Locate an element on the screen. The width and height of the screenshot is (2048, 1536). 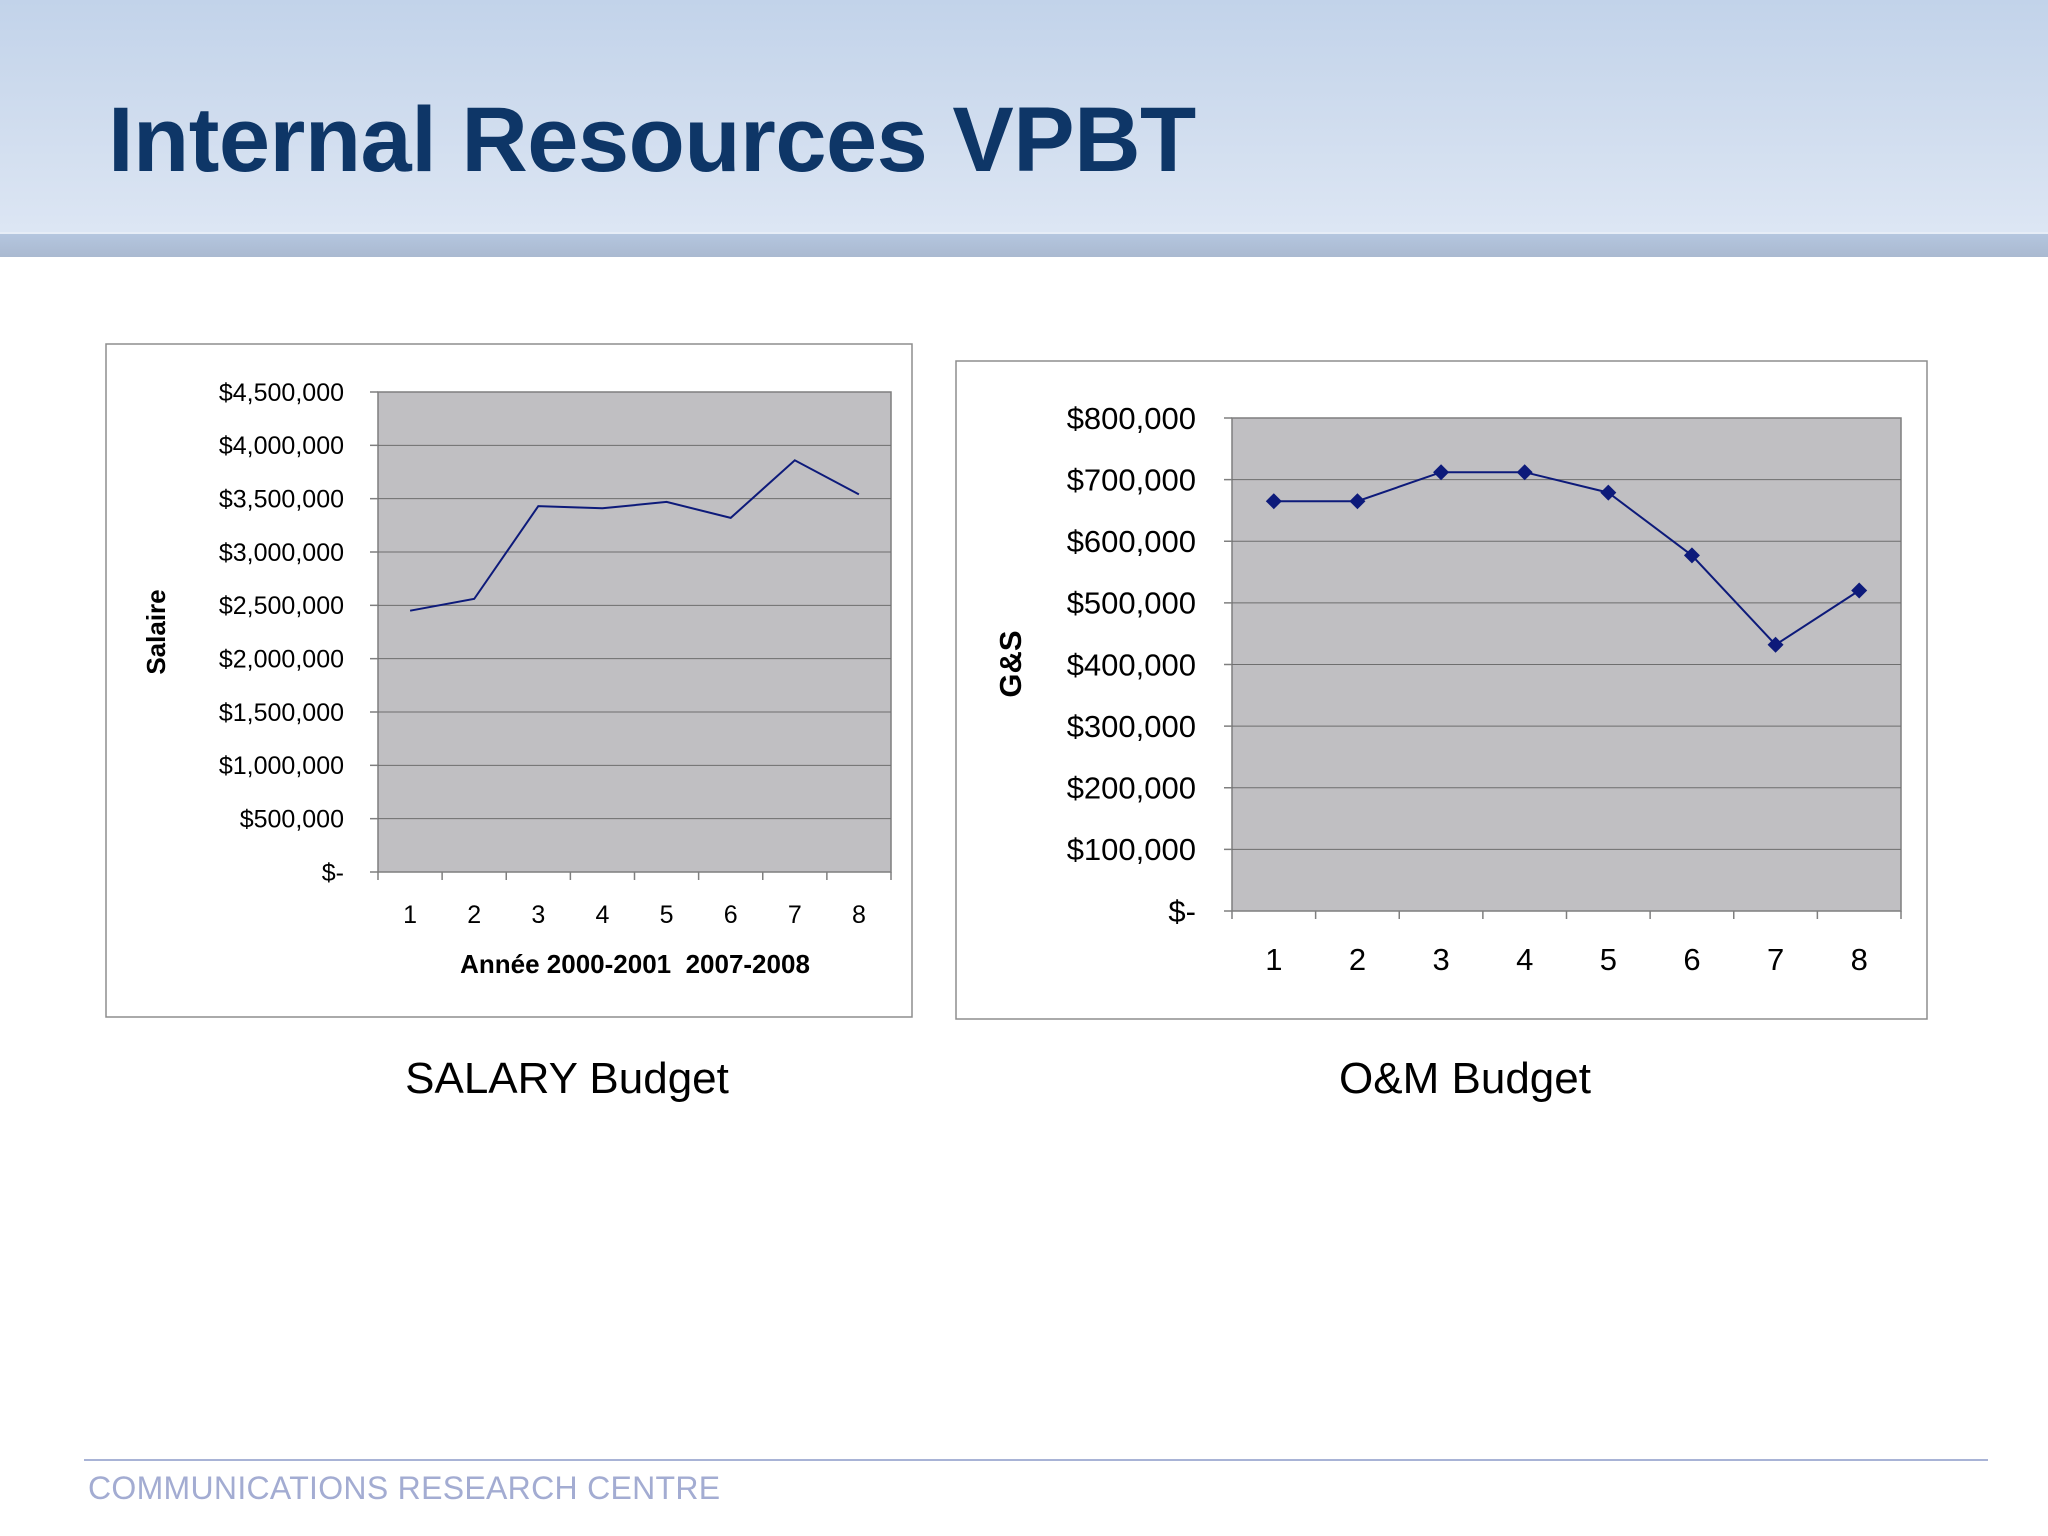
om-y-tick-label: $800,000 is located at coordinates (1131, 418).